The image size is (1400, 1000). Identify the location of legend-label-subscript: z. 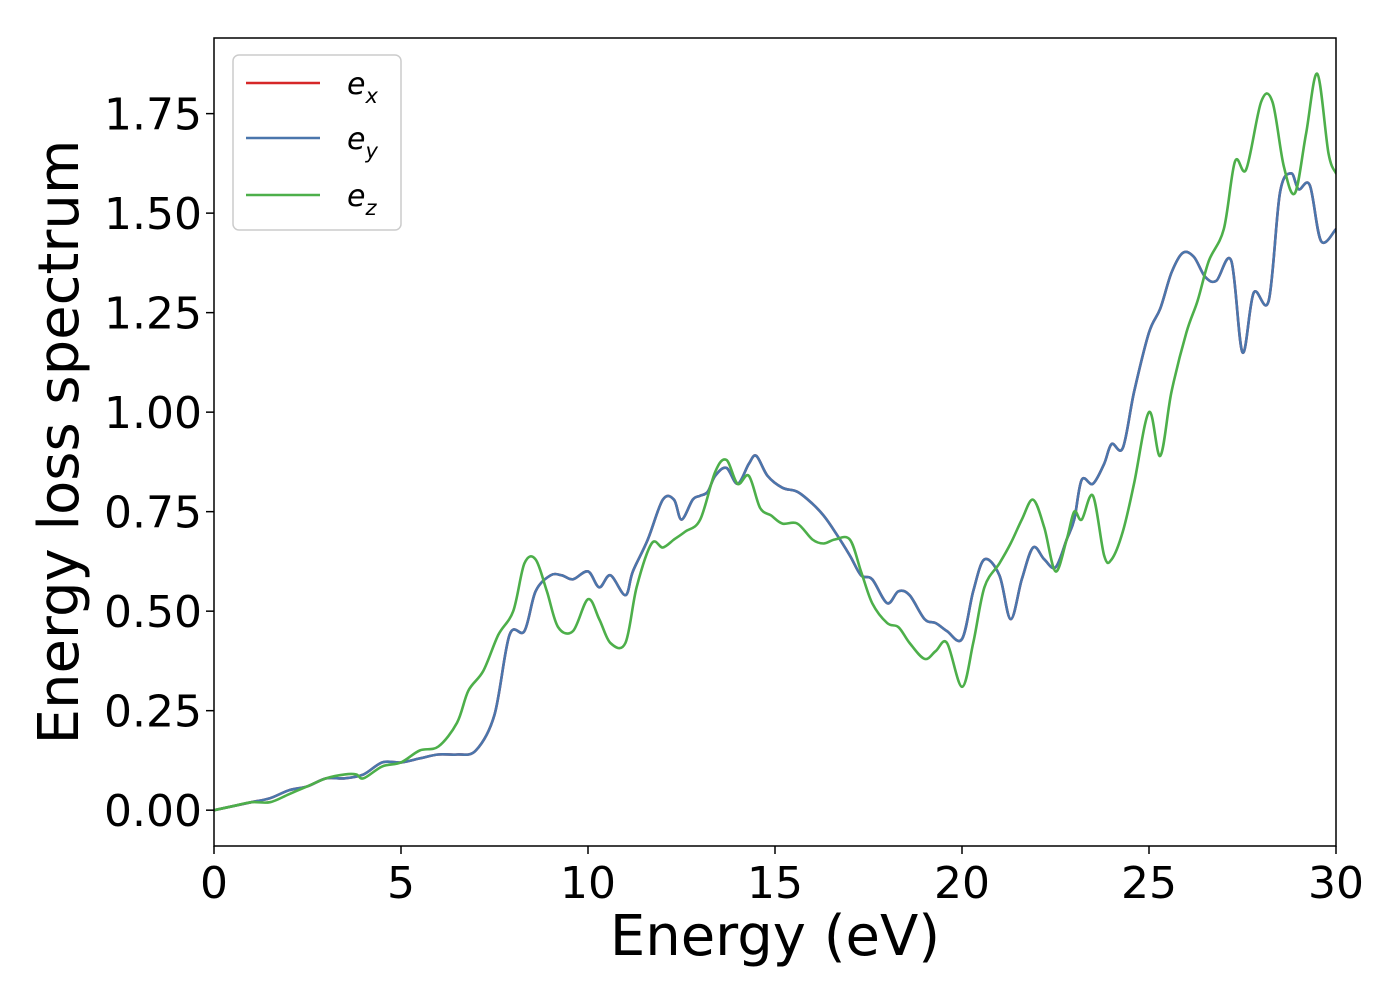
(370, 208).